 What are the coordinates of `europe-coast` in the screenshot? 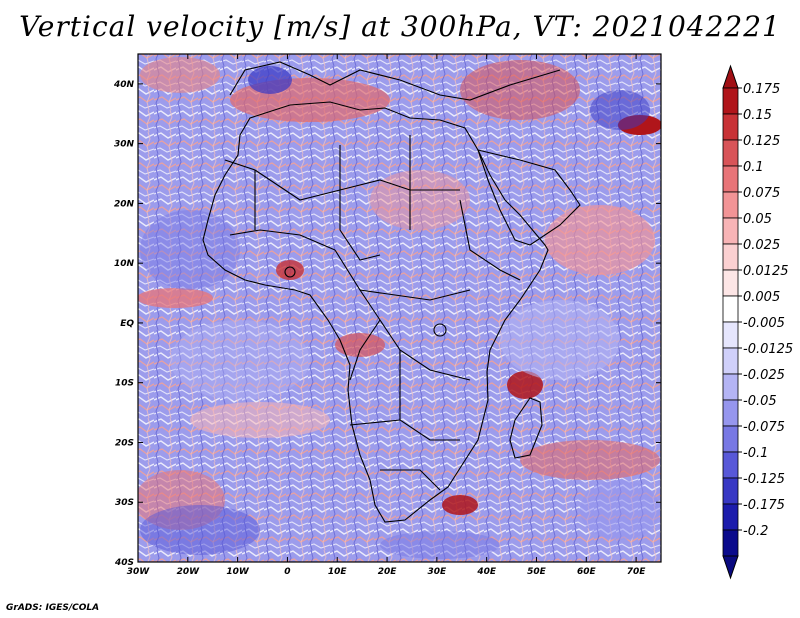 It's located at (395, 81).